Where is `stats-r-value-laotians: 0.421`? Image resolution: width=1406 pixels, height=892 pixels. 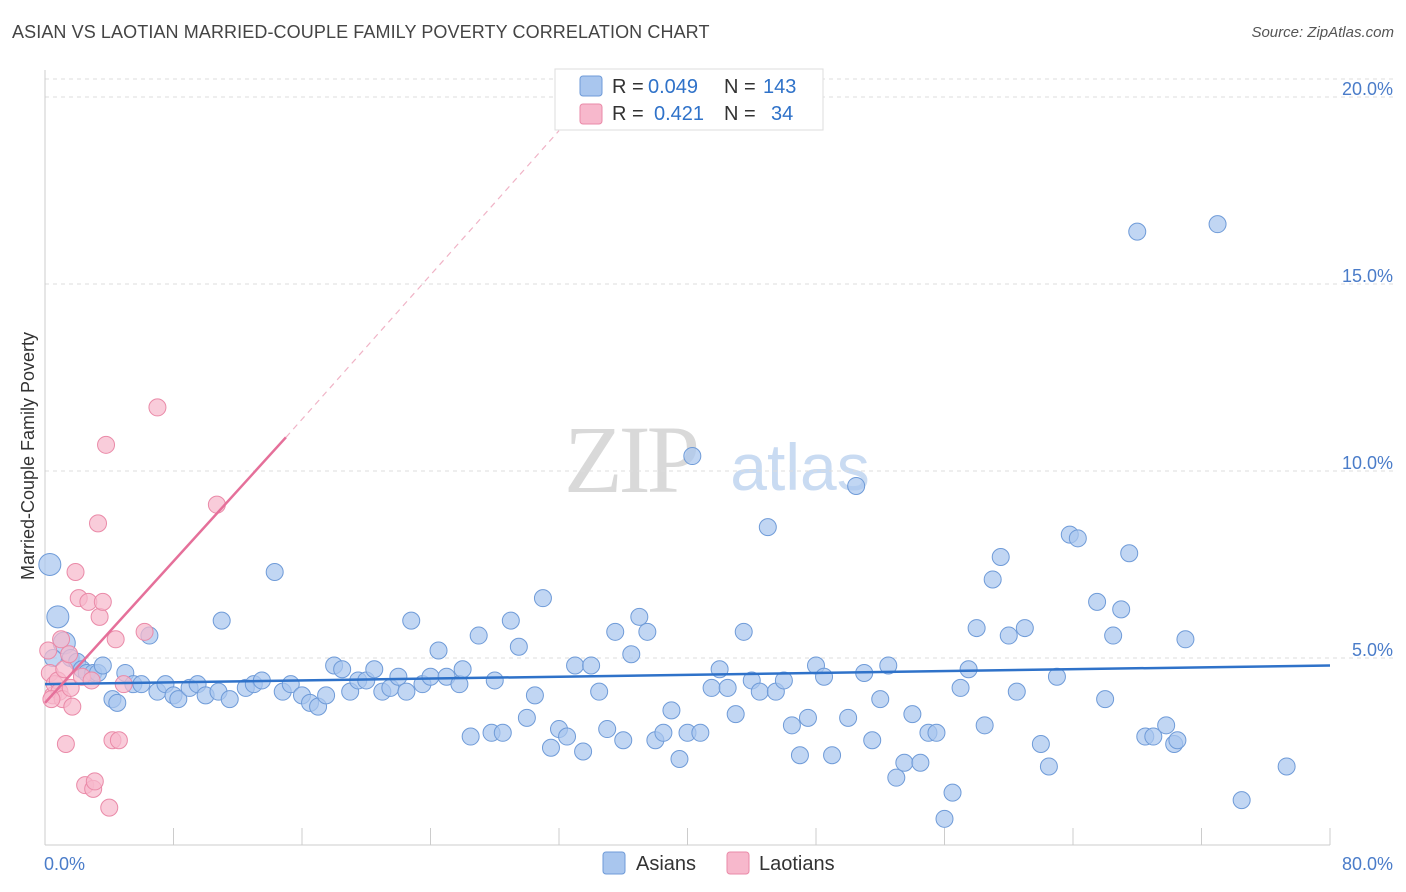
stats-r-value-laotians: 0.421 is located at coordinates (679, 114).